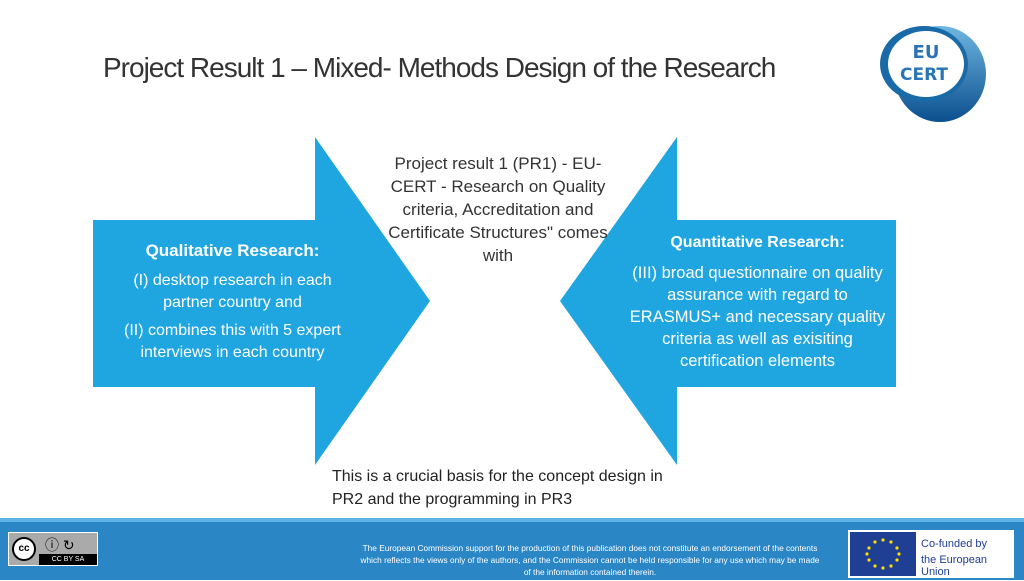 The image size is (1024, 581). Describe the element at coordinates (68, 559) in the screenshot. I see `license-label: CC BY SA` at that location.